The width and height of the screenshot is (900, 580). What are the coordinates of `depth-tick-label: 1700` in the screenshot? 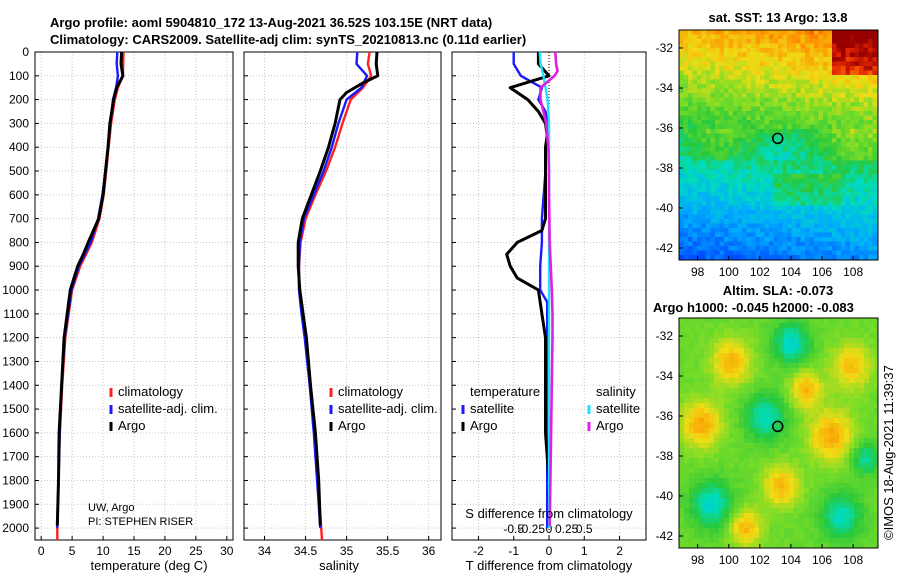 It's located at (15, 457).